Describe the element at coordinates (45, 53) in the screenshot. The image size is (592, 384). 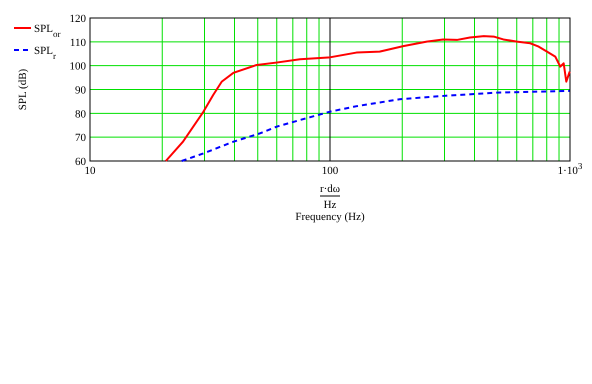
I see `legend-label: SPL$_{r}$` at that location.